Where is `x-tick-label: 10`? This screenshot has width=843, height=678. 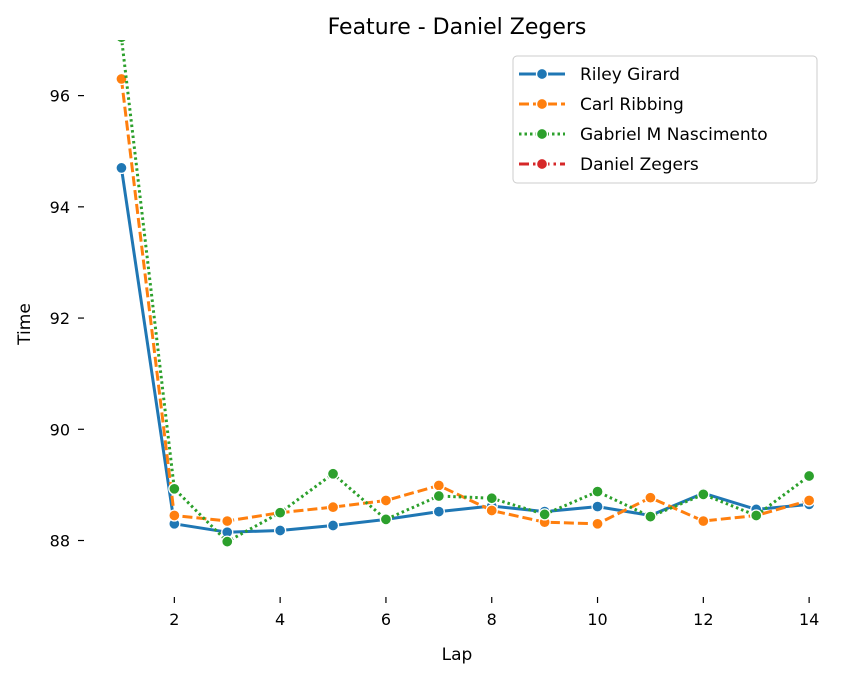 x-tick-label: 10 is located at coordinates (597, 619).